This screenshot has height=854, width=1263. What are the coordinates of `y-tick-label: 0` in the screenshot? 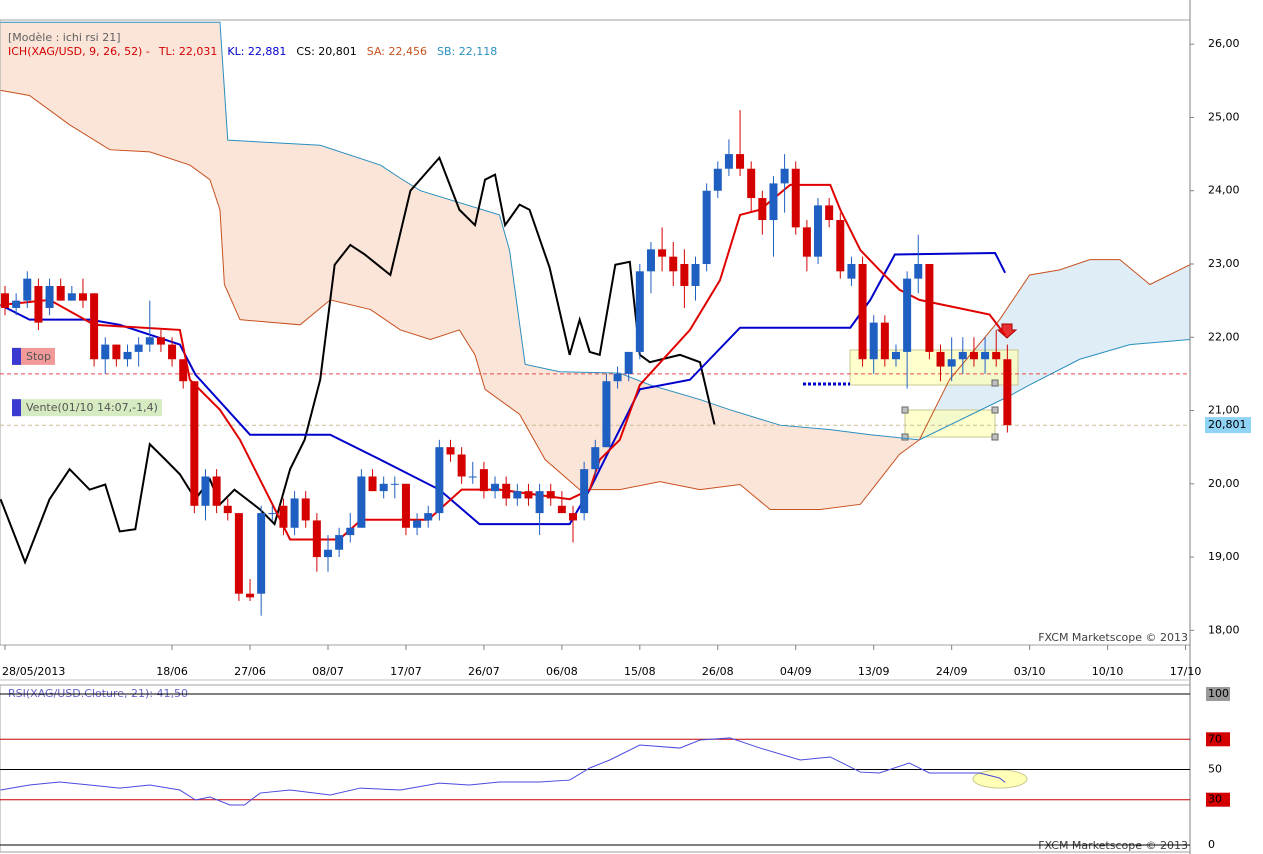 It's located at (1211, 844).